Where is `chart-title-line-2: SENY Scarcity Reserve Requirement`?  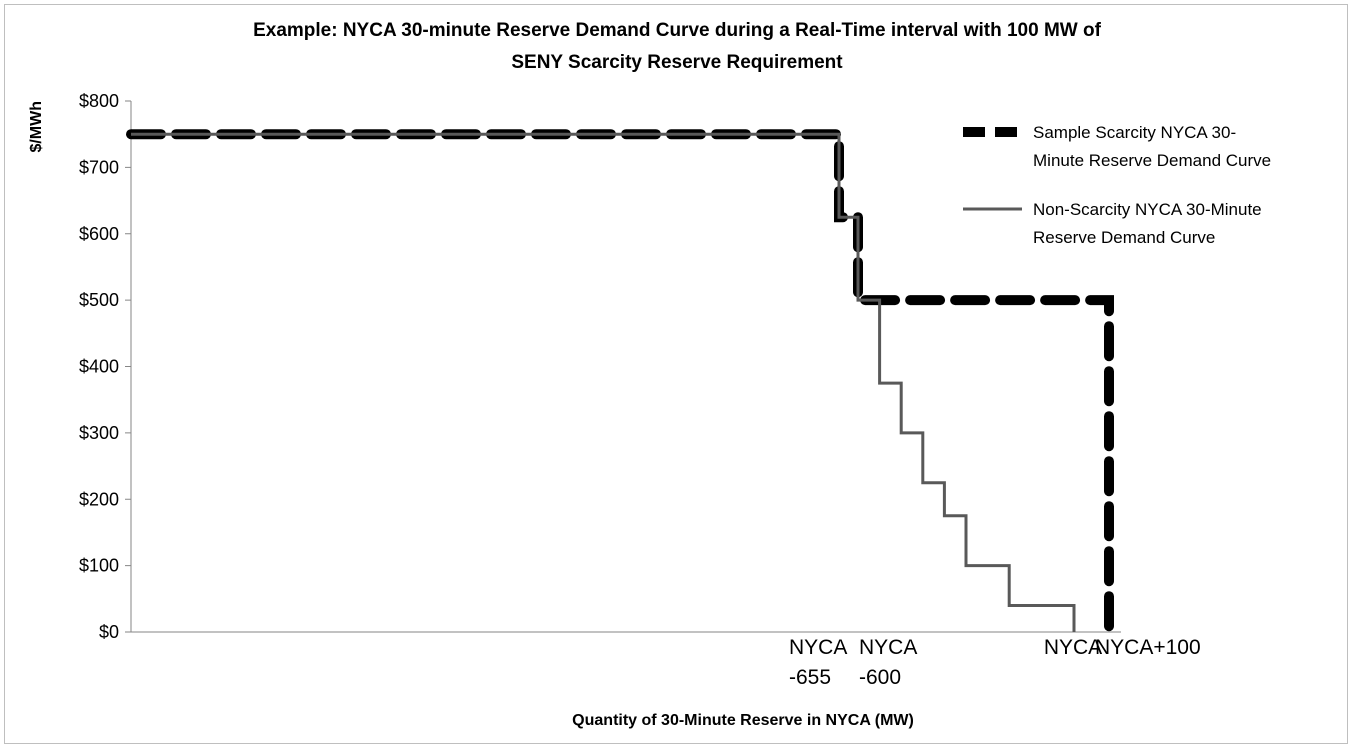
chart-title-line-2: SENY Scarcity Reserve Requirement is located at coordinates (677, 62).